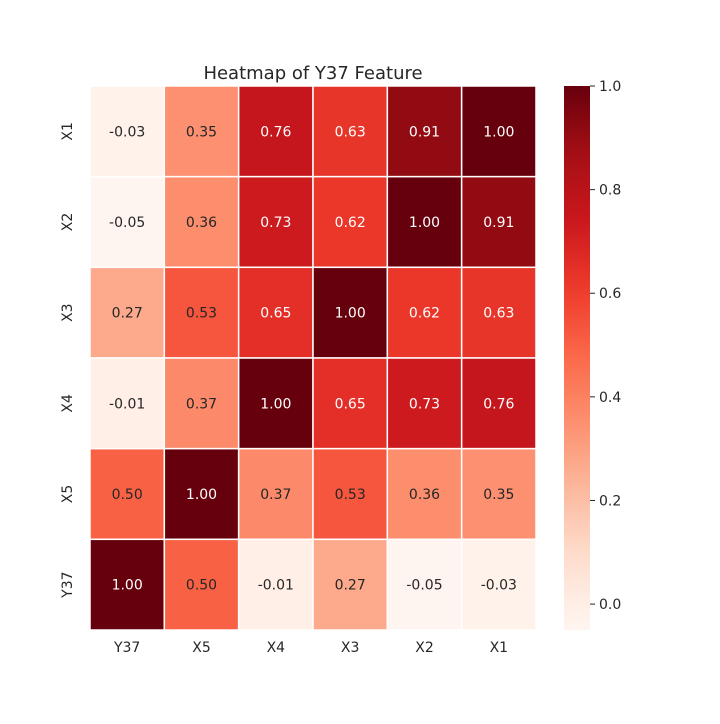 This screenshot has height=724, width=720. Describe the element at coordinates (276, 648) in the screenshot. I see `x-tick-label-x4: X4` at that location.